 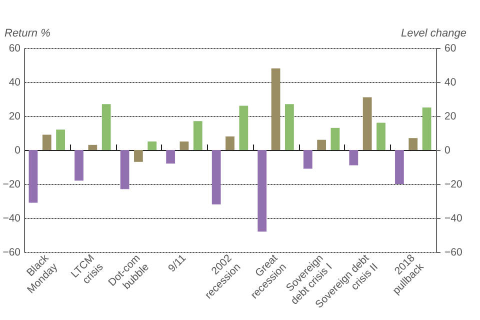 What do you see at coordinates (17, 150) in the screenshot?
I see `y-tick-label: 0` at bounding box center [17, 150].